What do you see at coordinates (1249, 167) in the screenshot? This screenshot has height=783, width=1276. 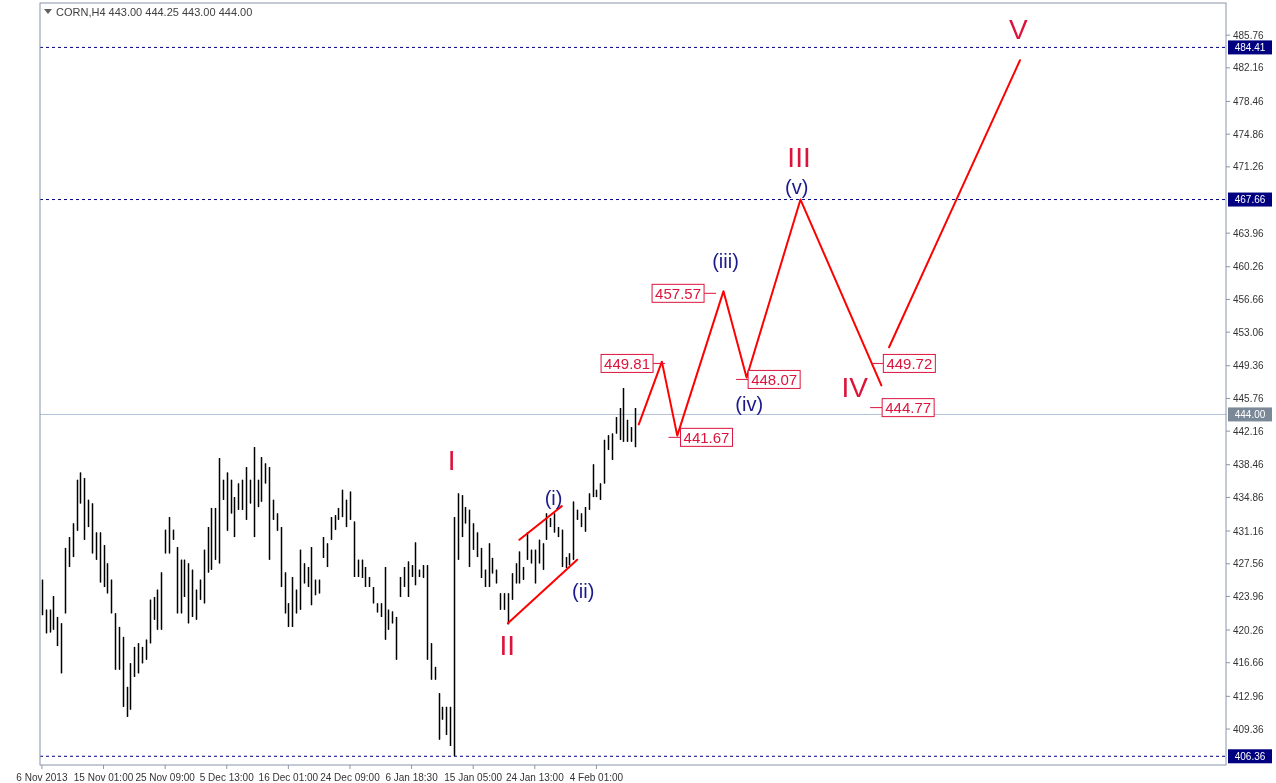 I see `y-tick-label: 471.26` at bounding box center [1249, 167].